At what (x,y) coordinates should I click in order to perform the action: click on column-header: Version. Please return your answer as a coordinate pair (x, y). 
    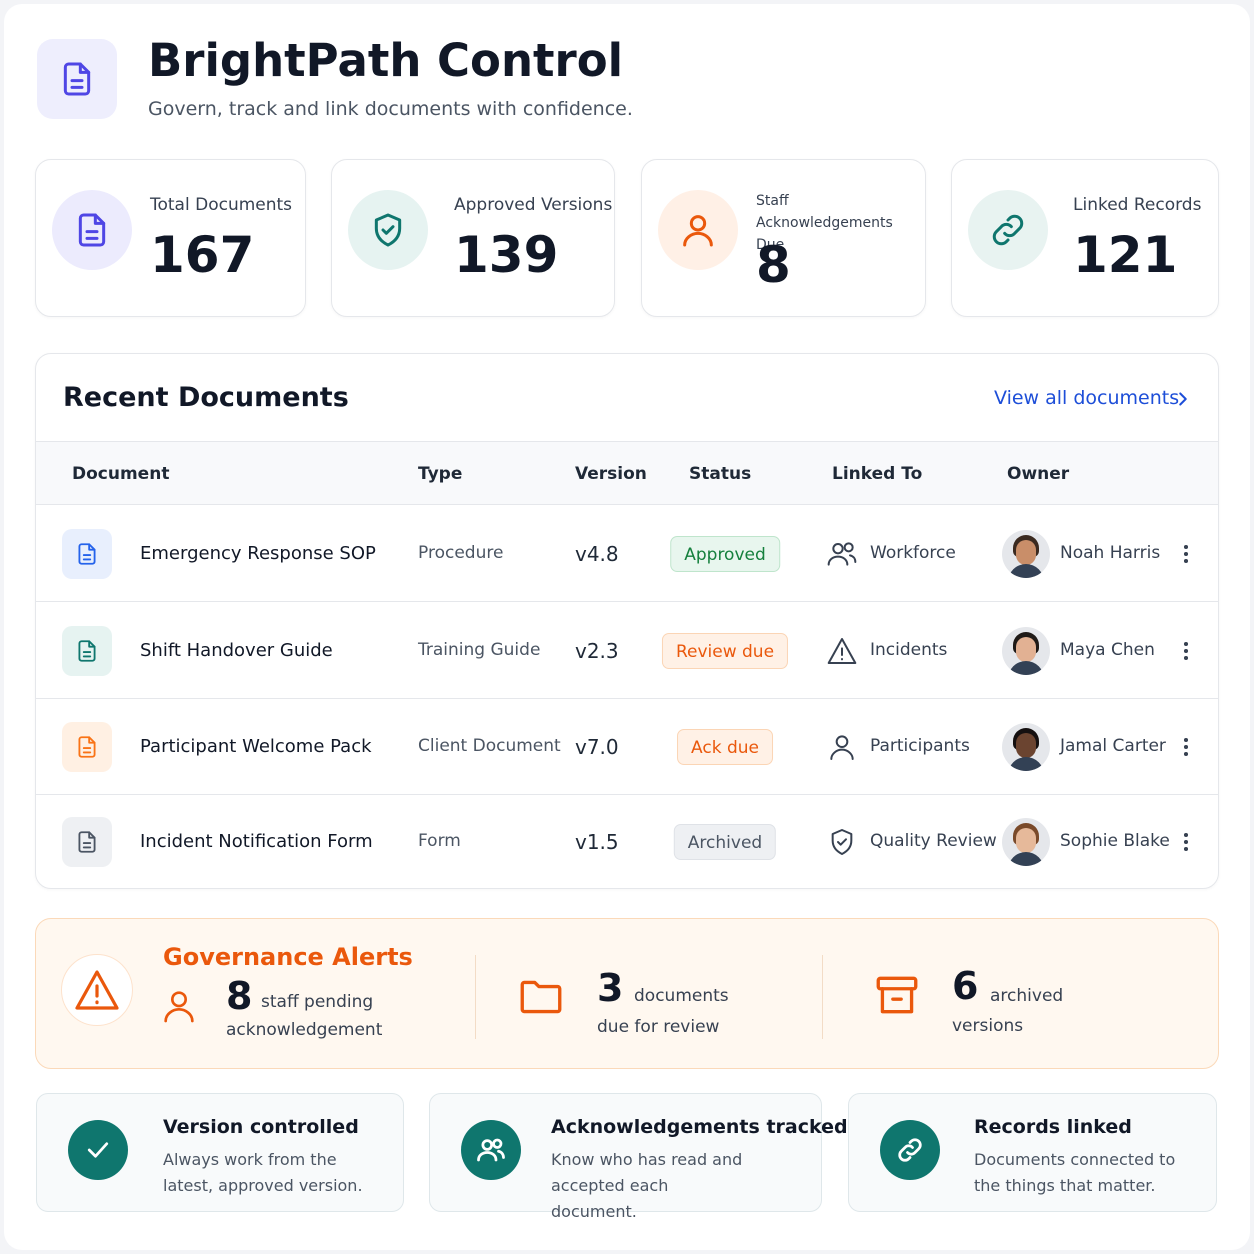
    Looking at the image, I should click on (611, 474).